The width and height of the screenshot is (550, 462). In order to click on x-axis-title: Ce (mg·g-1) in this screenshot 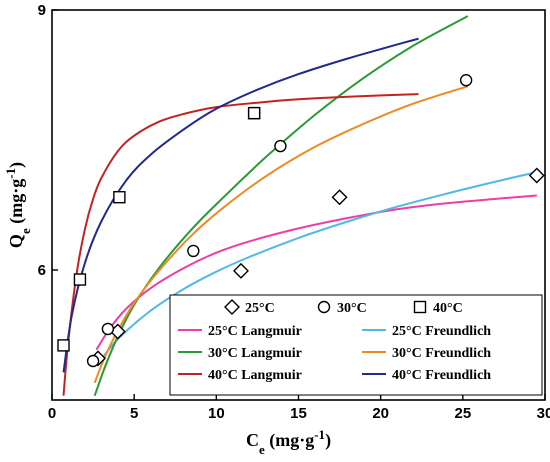, I will do `click(288, 442)`.